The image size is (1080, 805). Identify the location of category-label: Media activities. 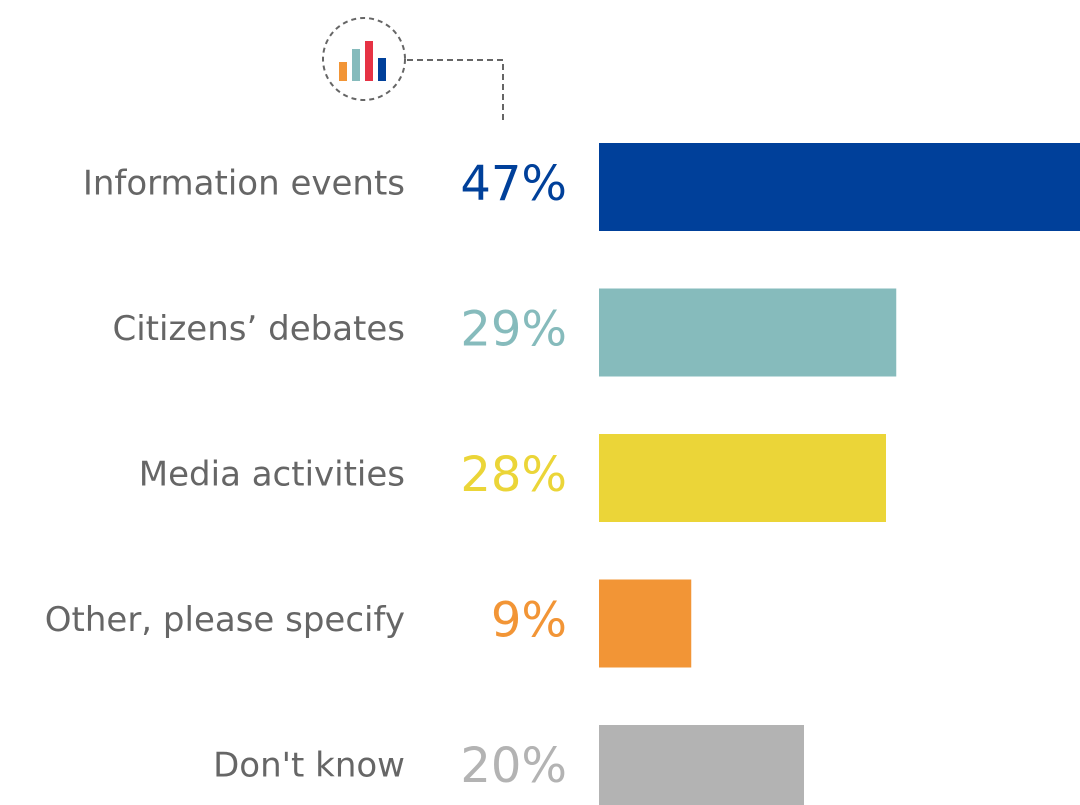
(272, 475).